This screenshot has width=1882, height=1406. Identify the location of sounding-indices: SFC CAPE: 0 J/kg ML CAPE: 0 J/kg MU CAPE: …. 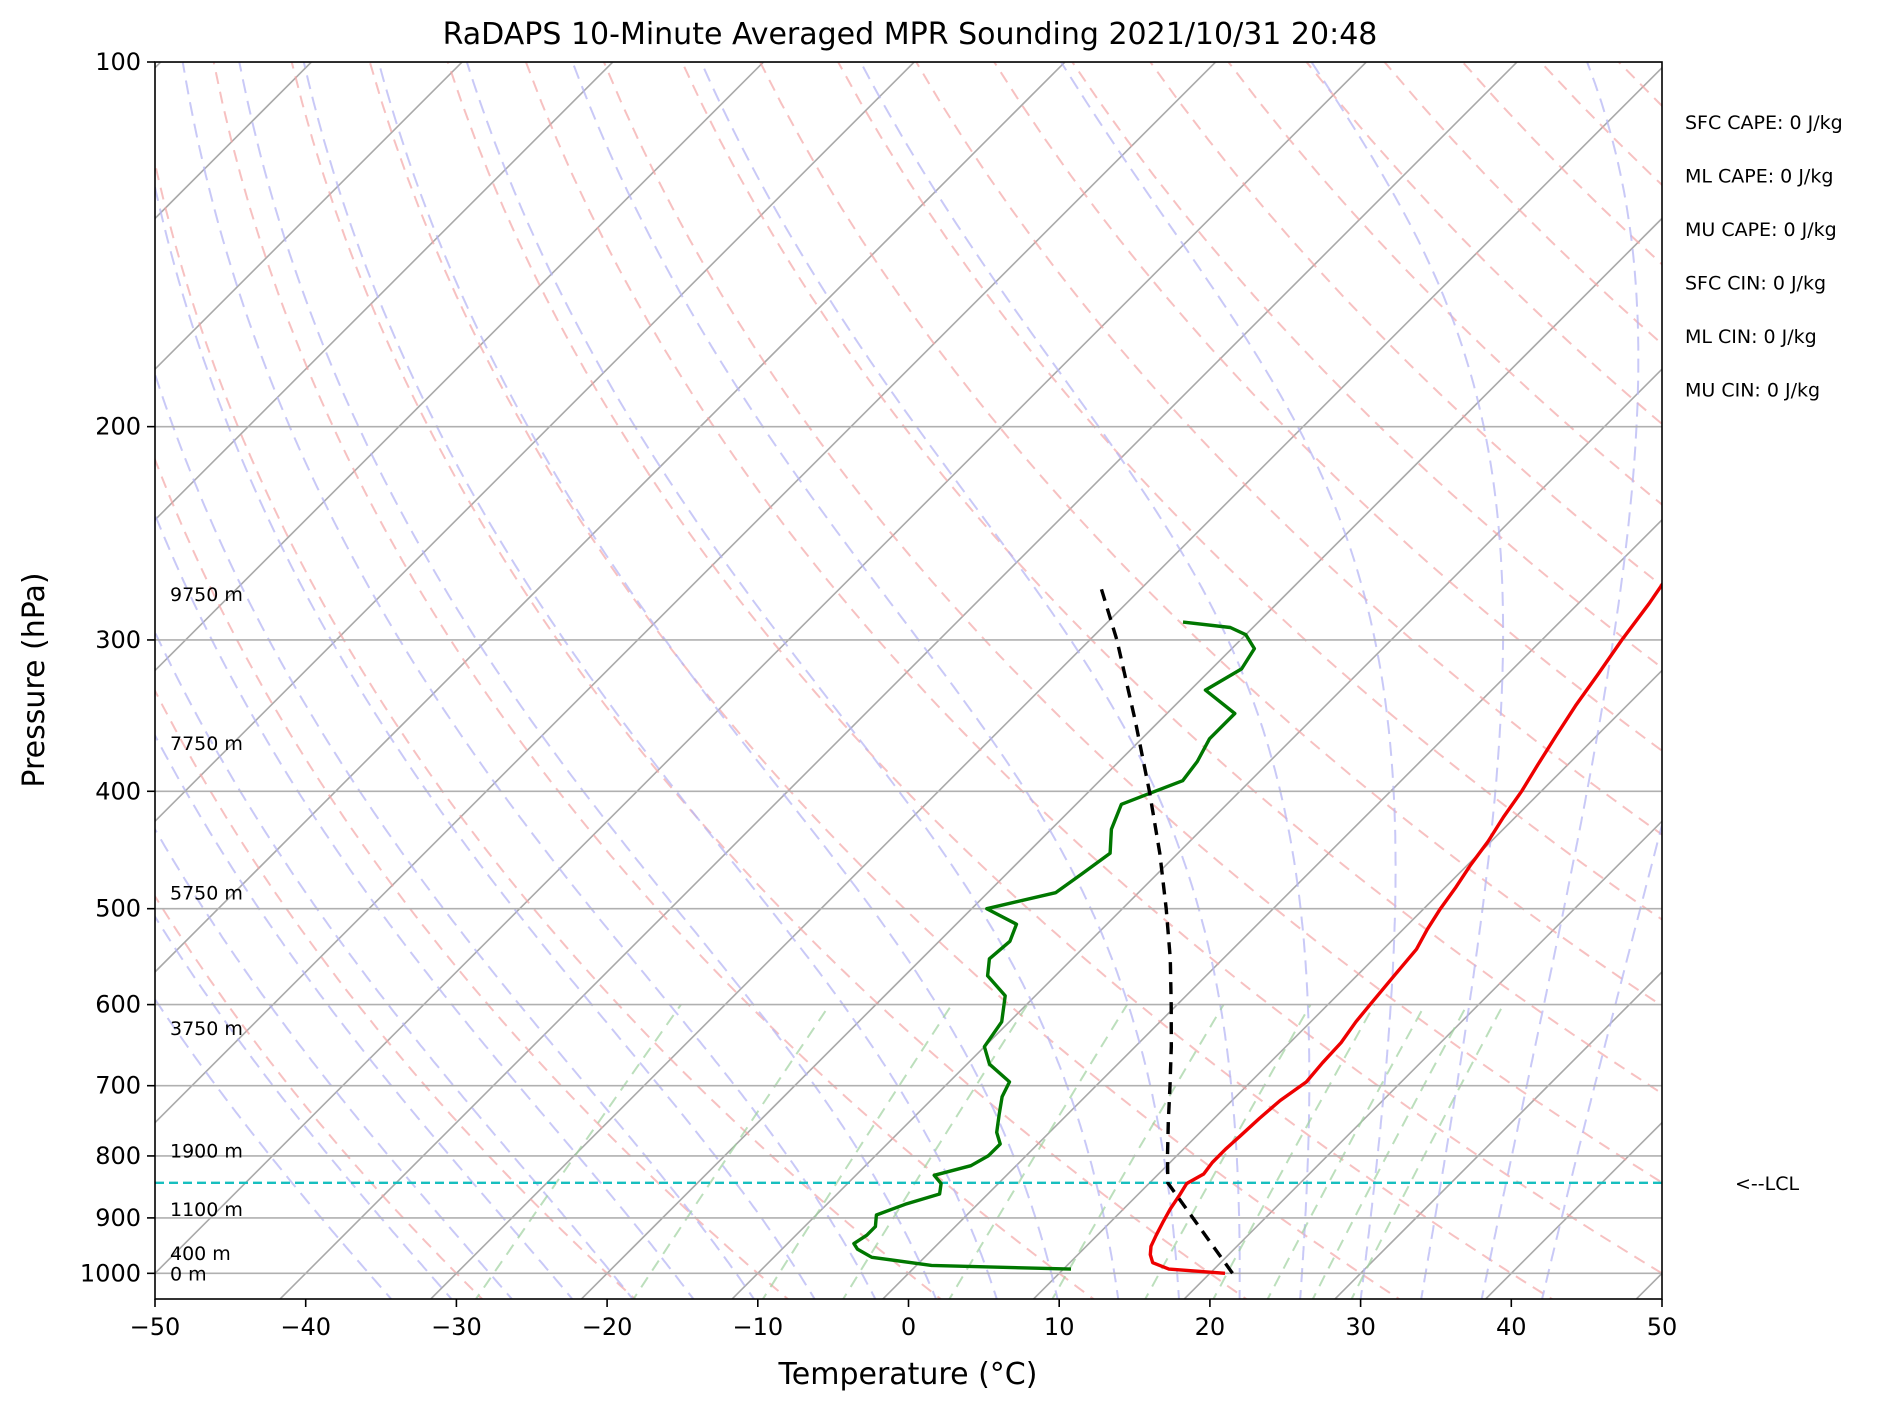
(1764, 257).